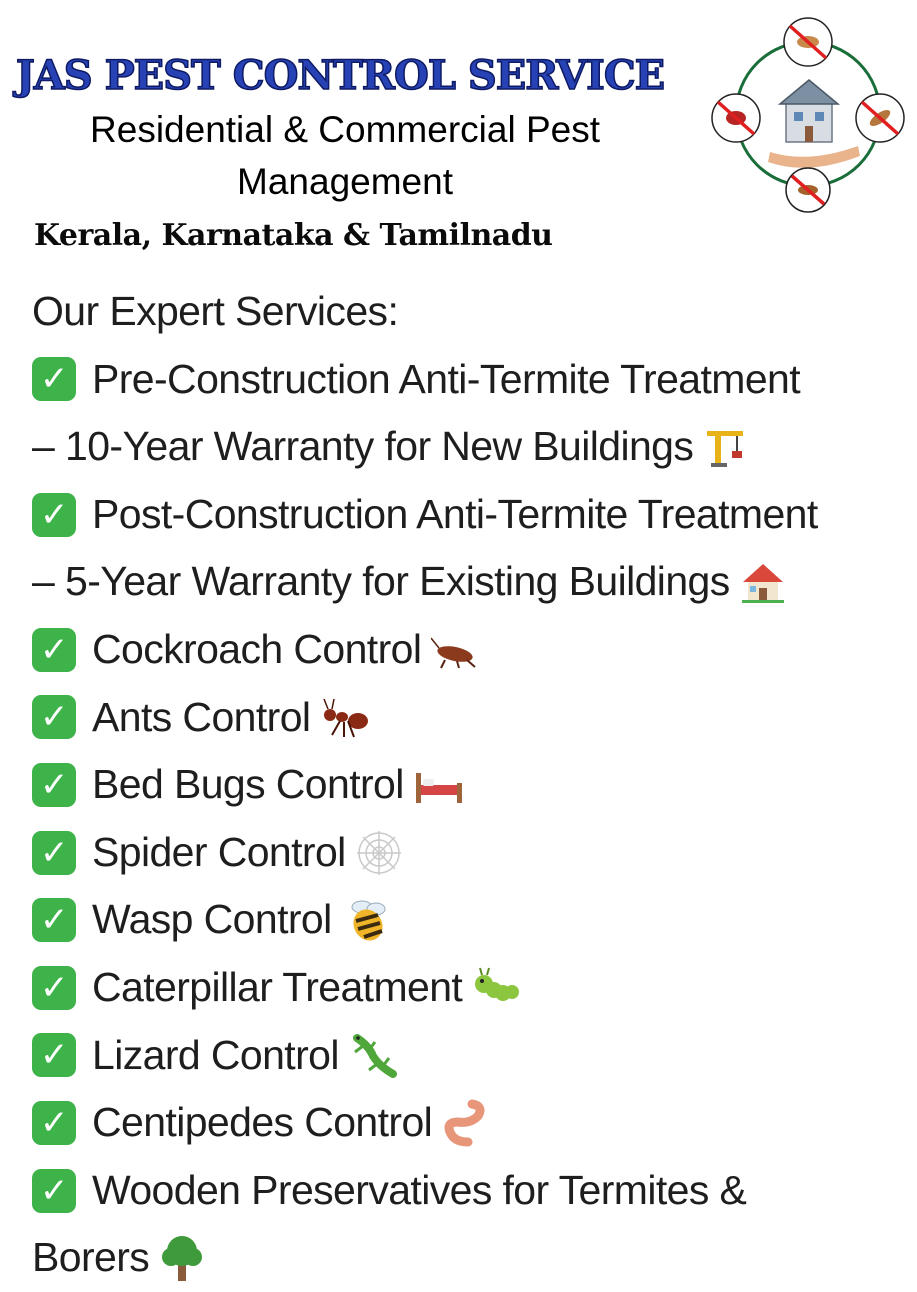 The height and width of the screenshot is (1292, 917). Describe the element at coordinates (465, 1123) in the screenshot. I see `worm-icon` at that location.